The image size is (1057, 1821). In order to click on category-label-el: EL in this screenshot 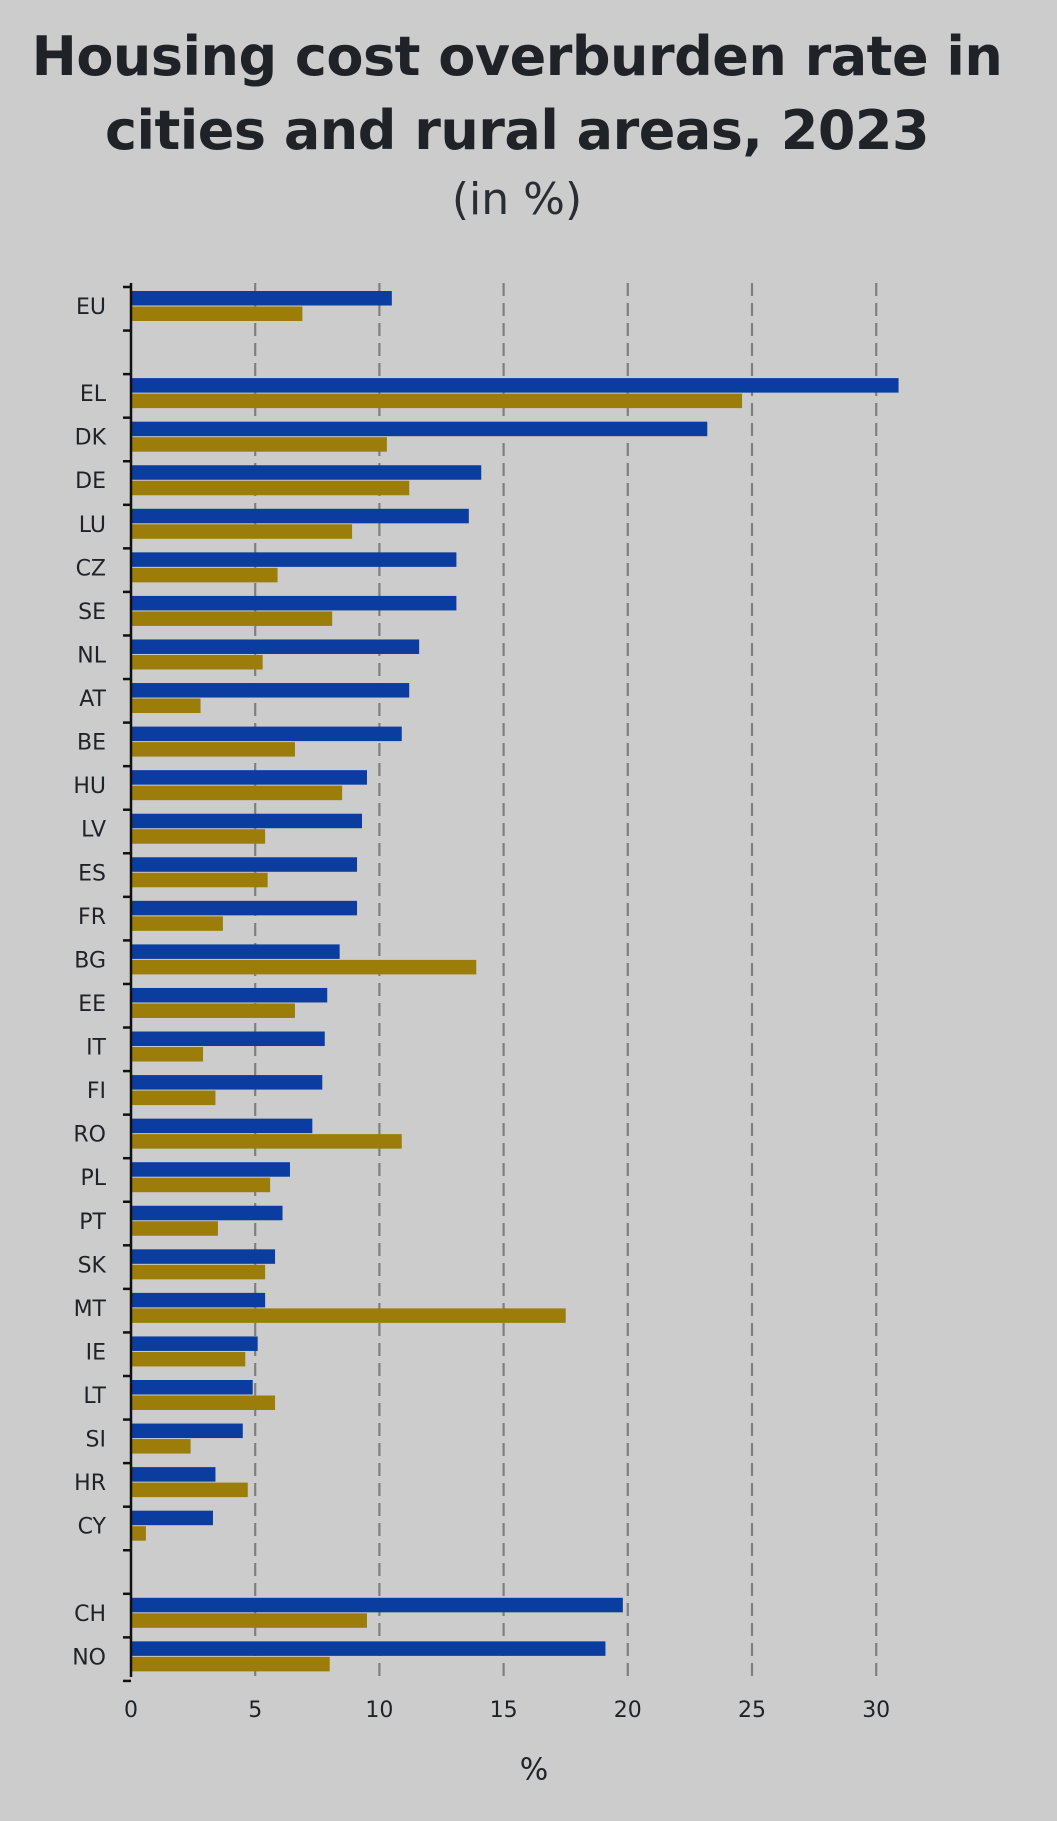, I will do `click(93, 394)`.